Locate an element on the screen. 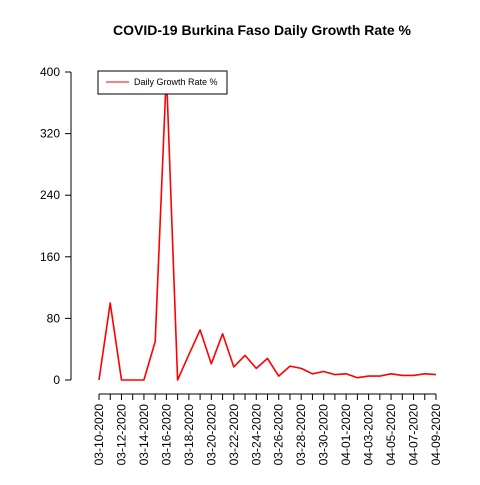 The height and width of the screenshot is (485, 480). y-tick-label: 320 is located at coordinates (50, 134).